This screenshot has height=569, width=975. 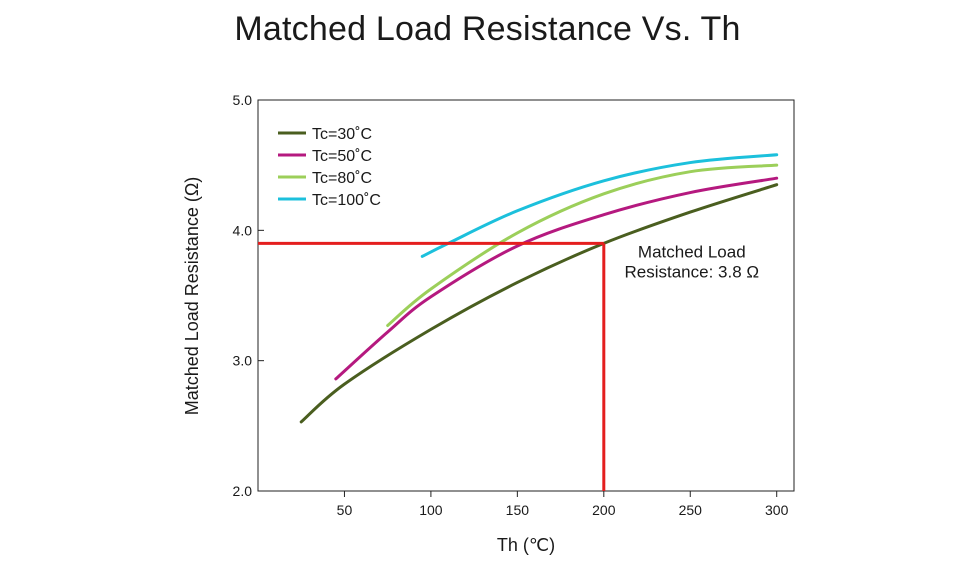 I want to click on annotation-line-2: Resistance: 3.8 Ω, so click(x=692, y=271).